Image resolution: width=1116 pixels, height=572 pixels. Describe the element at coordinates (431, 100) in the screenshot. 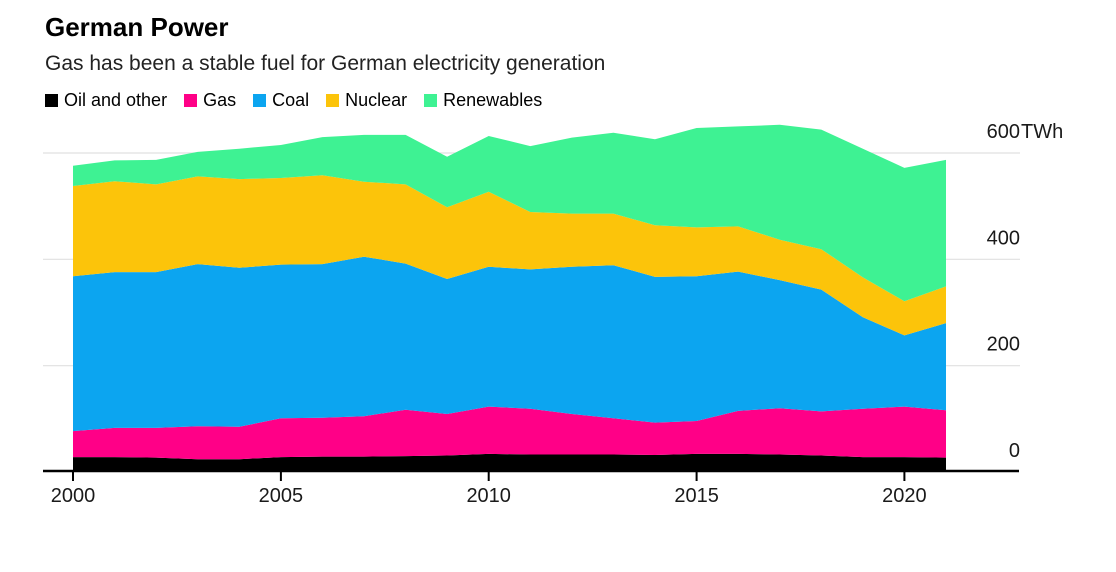

I see `legend-swatch-renewables` at that location.